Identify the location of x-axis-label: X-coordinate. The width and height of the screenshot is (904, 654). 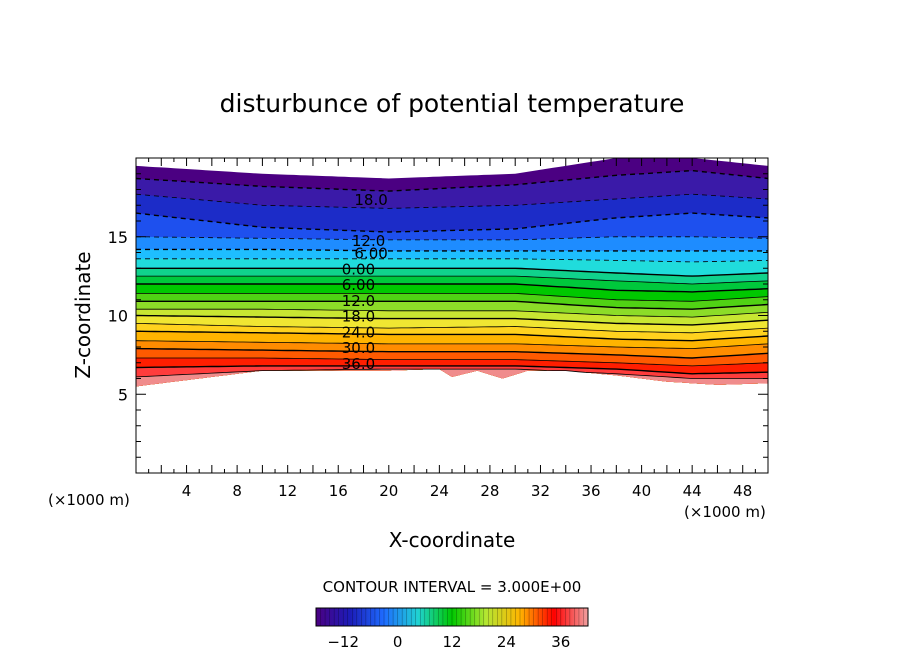
(452, 540).